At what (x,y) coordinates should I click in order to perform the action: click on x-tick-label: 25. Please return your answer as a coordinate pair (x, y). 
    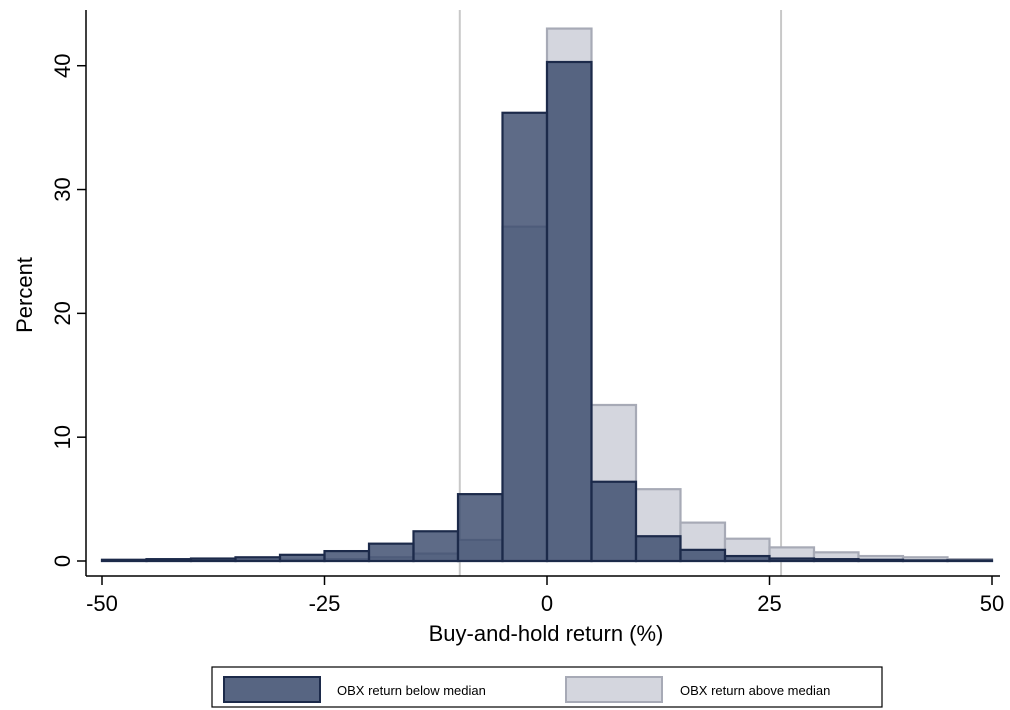
    Looking at the image, I should click on (769, 603).